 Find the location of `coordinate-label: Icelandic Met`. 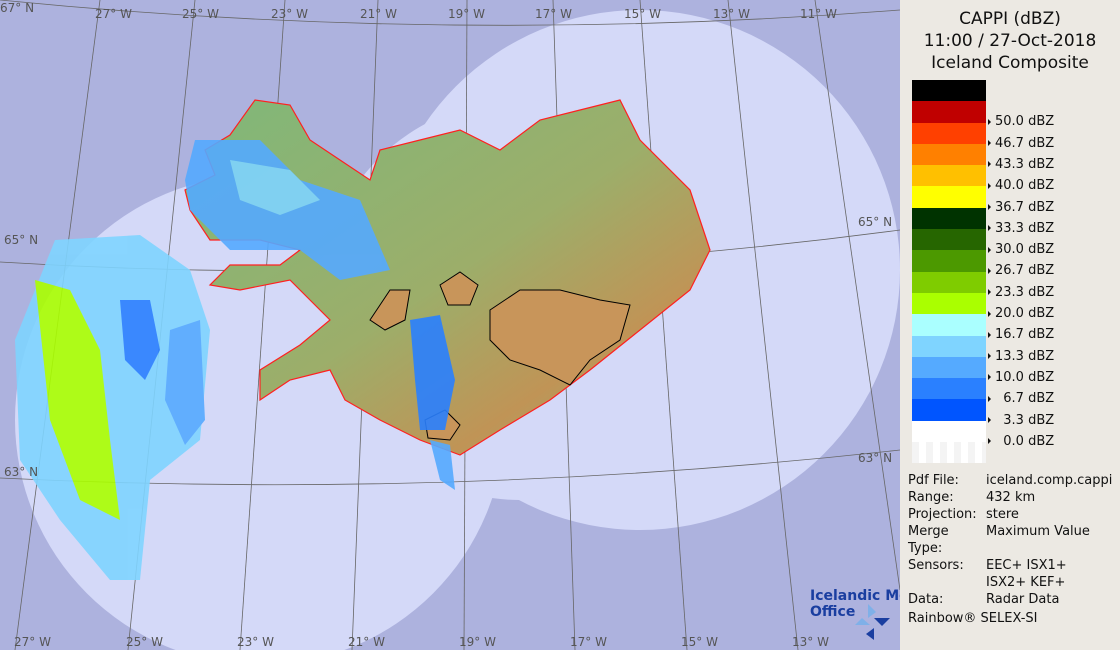

coordinate-label: Icelandic Met is located at coordinates (855, 596).